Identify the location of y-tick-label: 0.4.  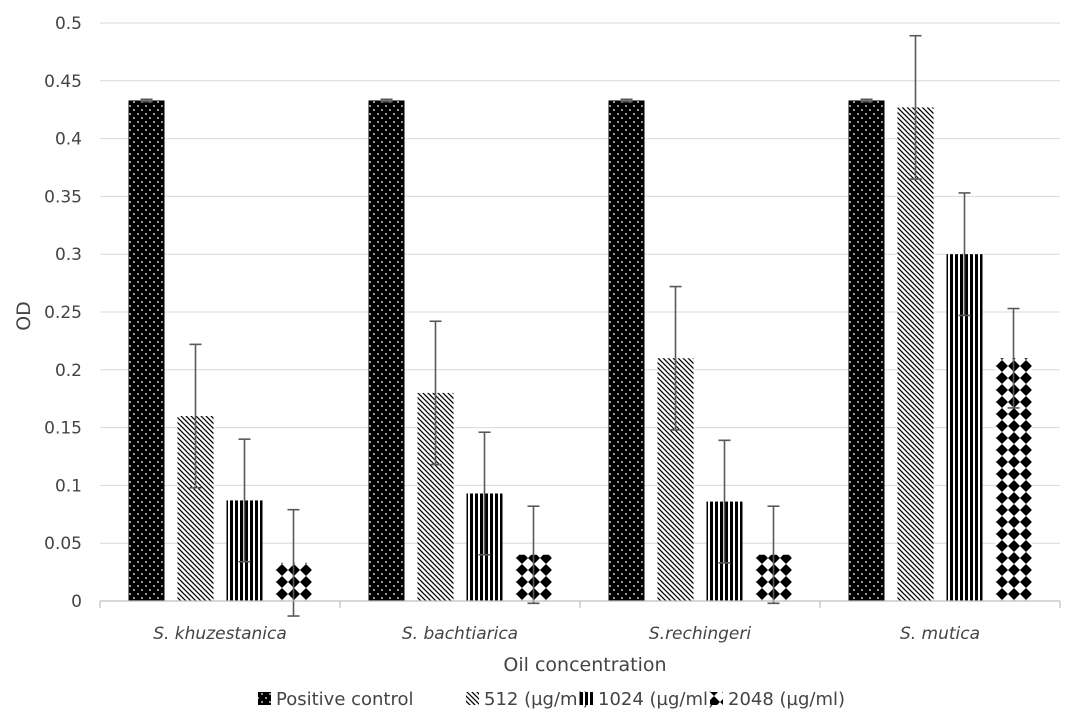
(68, 140).